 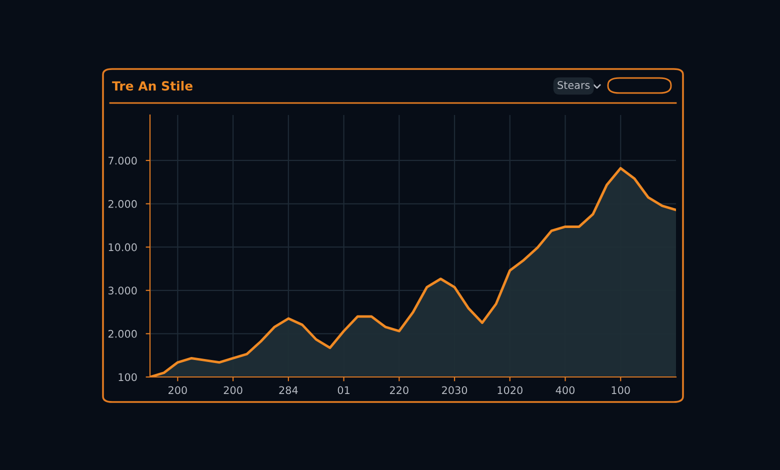 What do you see at coordinates (122, 247) in the screenshot?
I see `text: 10.00` at bounding box center [122, 247].